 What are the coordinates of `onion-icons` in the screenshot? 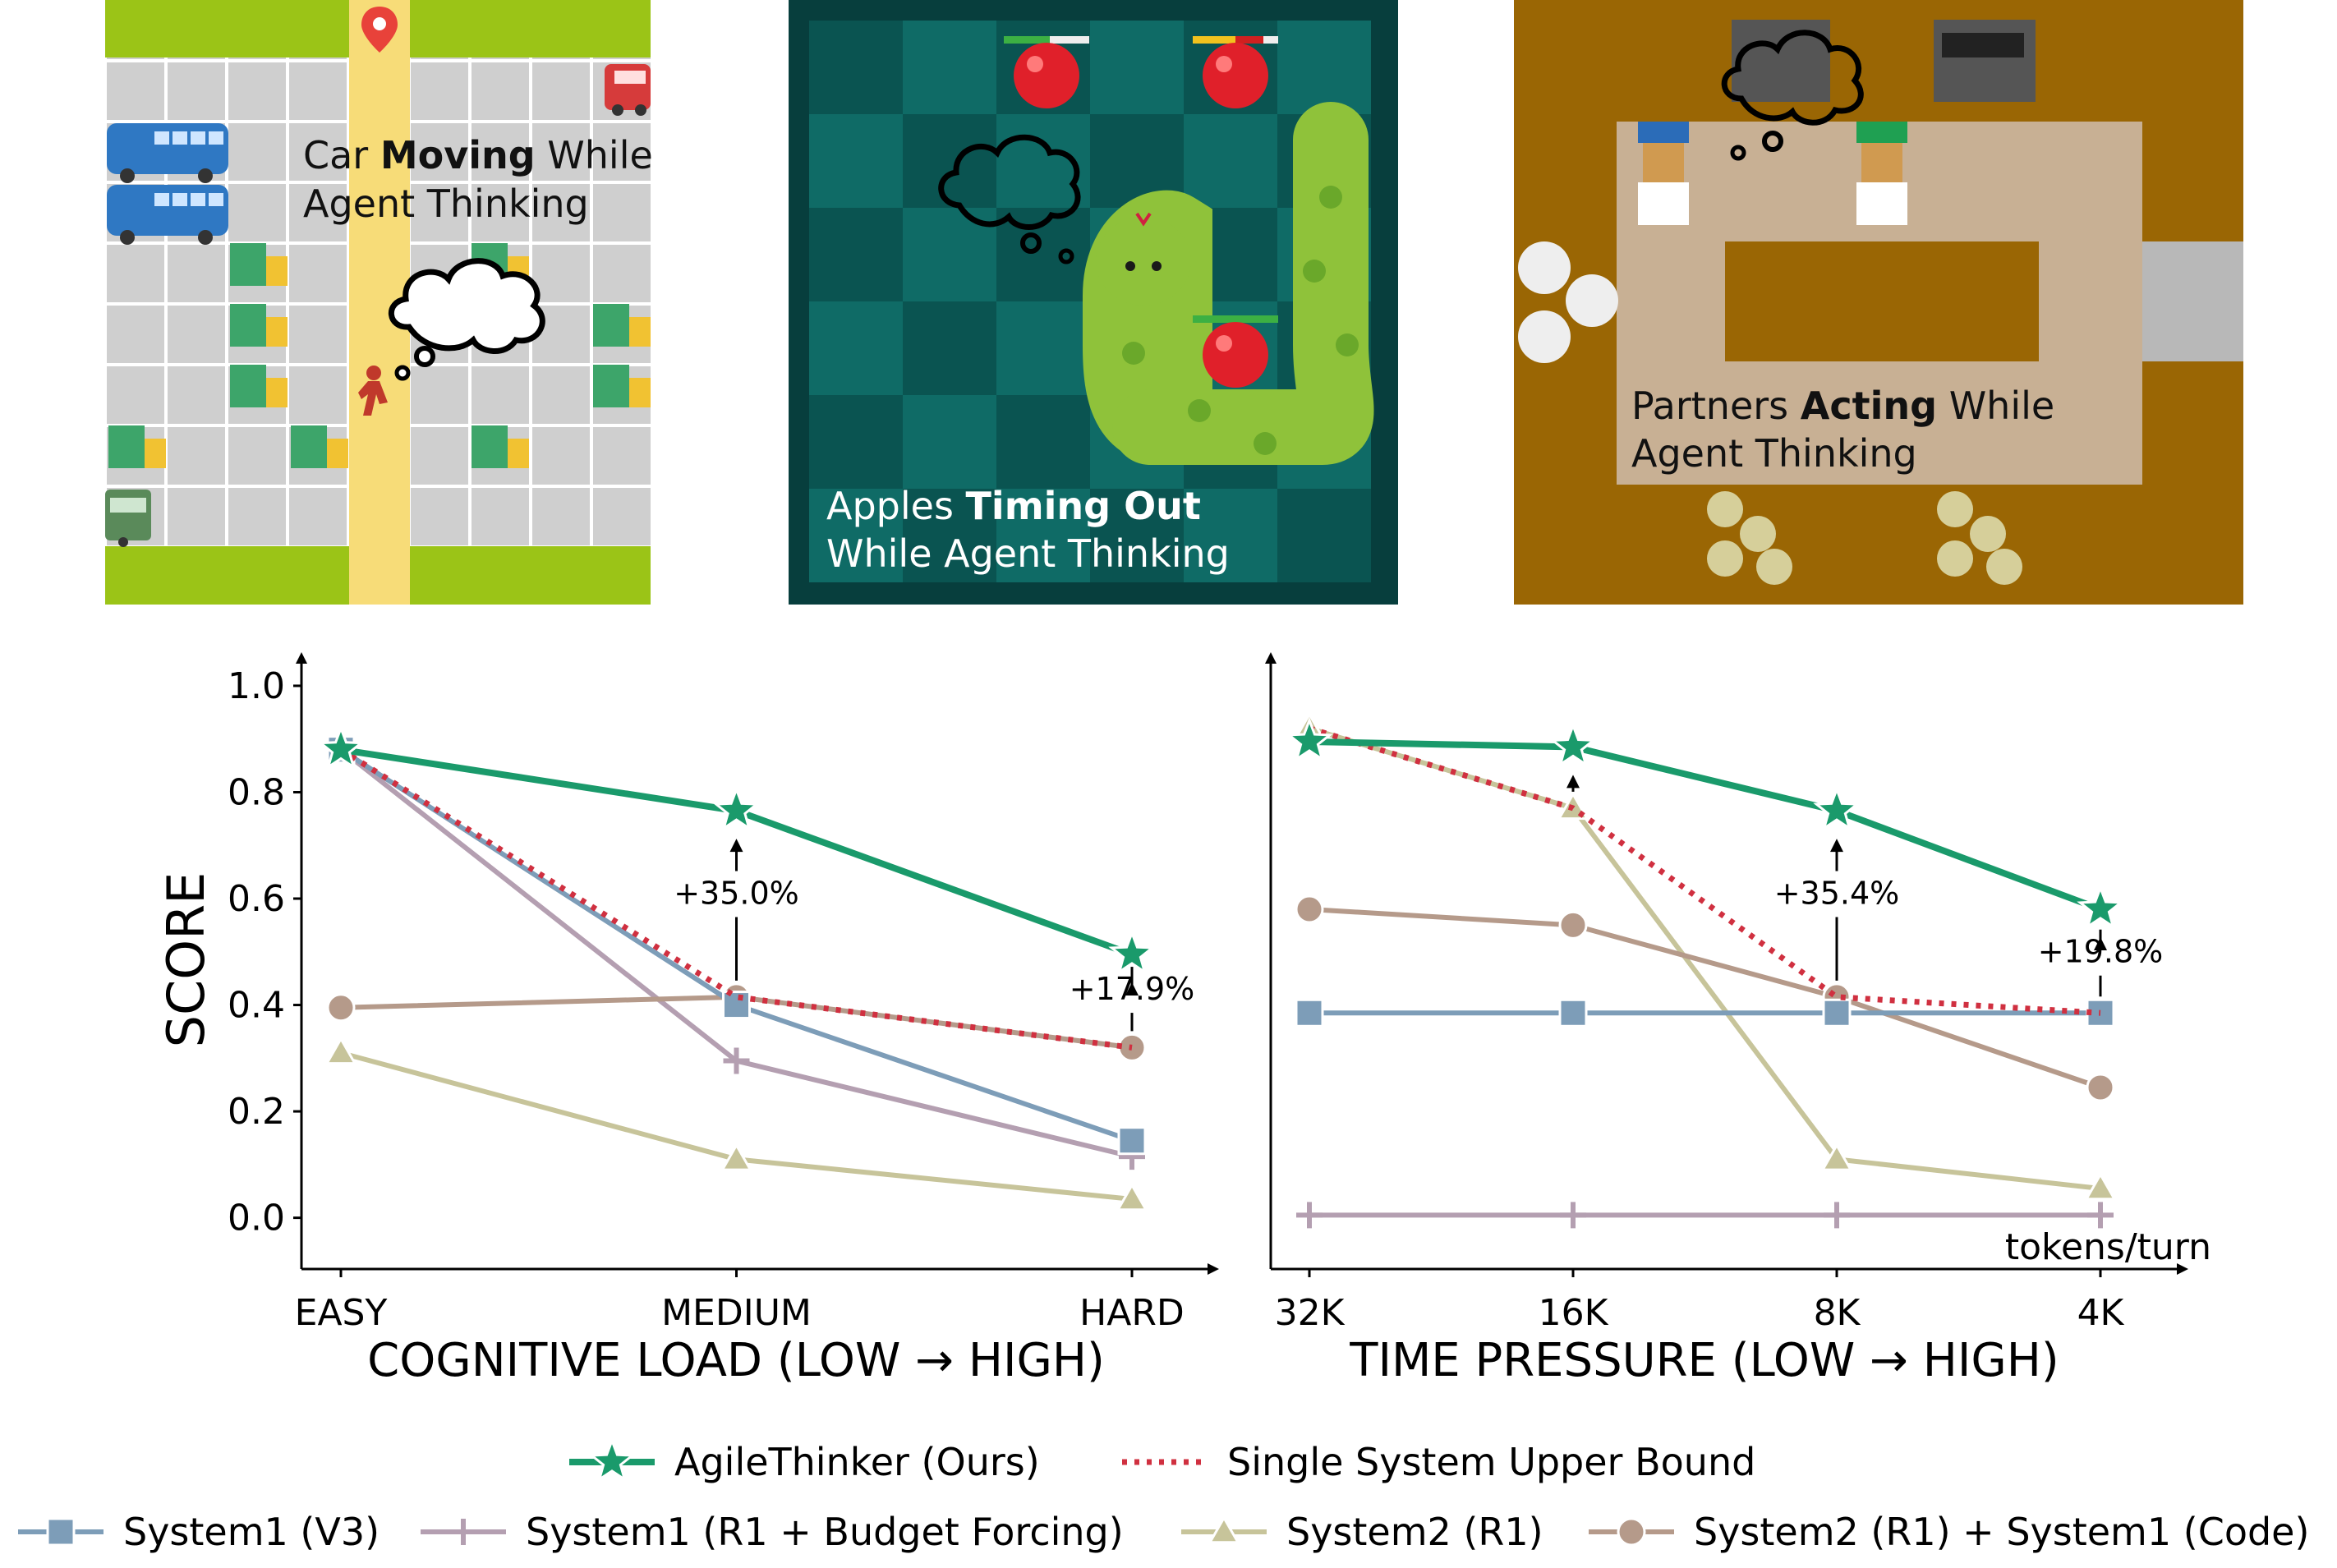 It's located at (1864, 538).